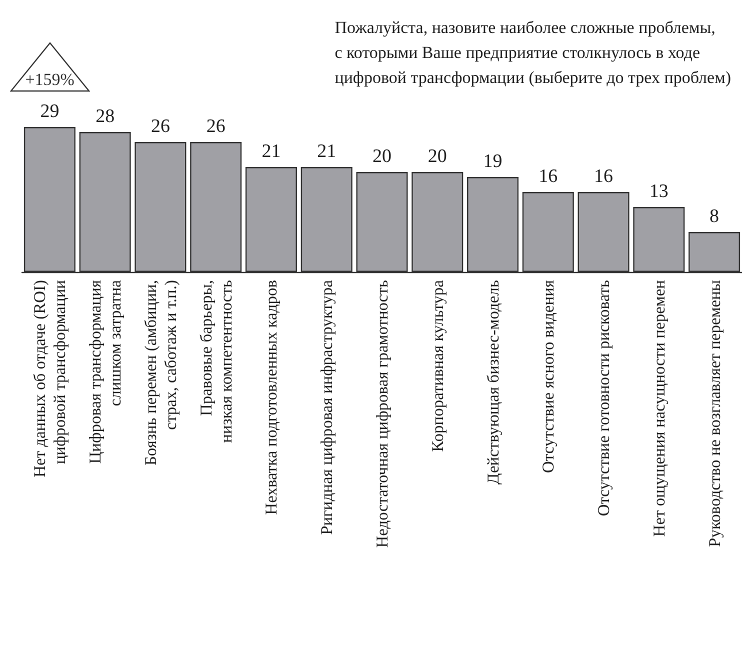 The height and width of the screenshot is (666, 742). Describe the element at coordinates (437, 365) in the screenshot. I see `x-tick-label: Корпоративная культура` at that location.